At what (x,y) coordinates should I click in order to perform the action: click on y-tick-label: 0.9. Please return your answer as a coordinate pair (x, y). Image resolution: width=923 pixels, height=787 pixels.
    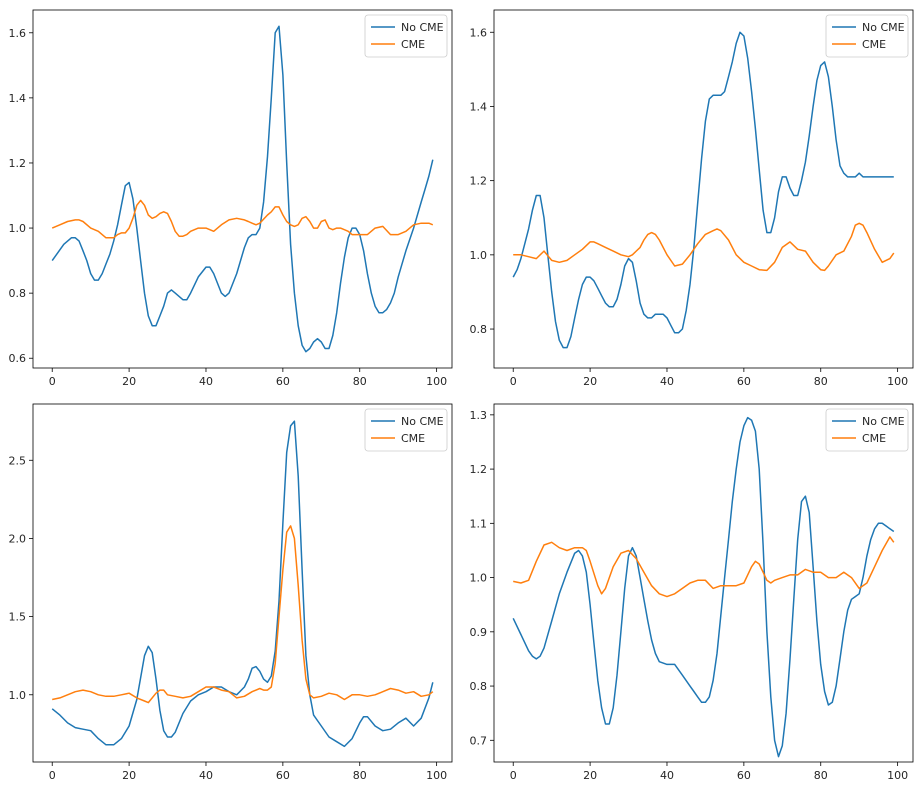
    Looking at the image, I should click on (479, 632).